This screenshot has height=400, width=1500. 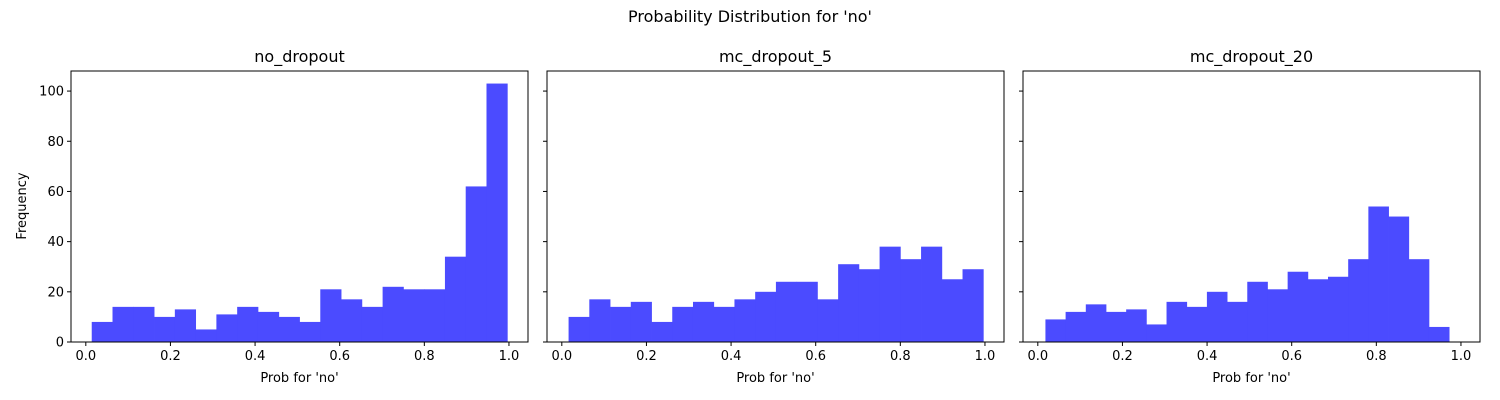 What do you see at coordinates (55, 242) in the screenshot?
I see `y-tick-label: 40` at bounding box center [55, 242].